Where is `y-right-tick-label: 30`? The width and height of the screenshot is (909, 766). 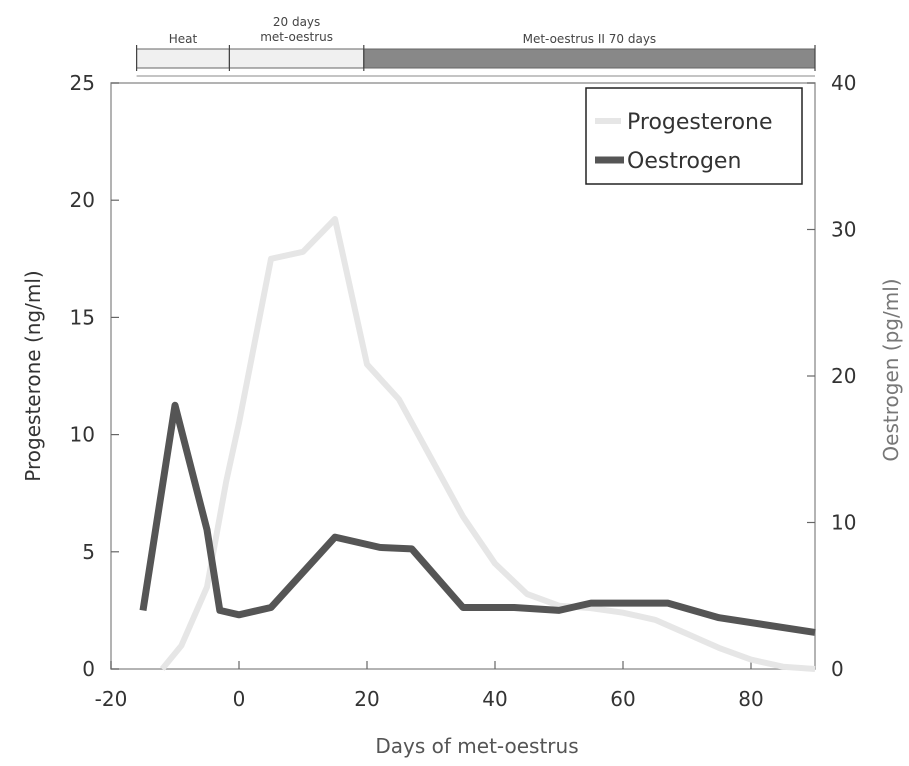
y-right-tick-label: 30 is located at coordinates (843, 230).